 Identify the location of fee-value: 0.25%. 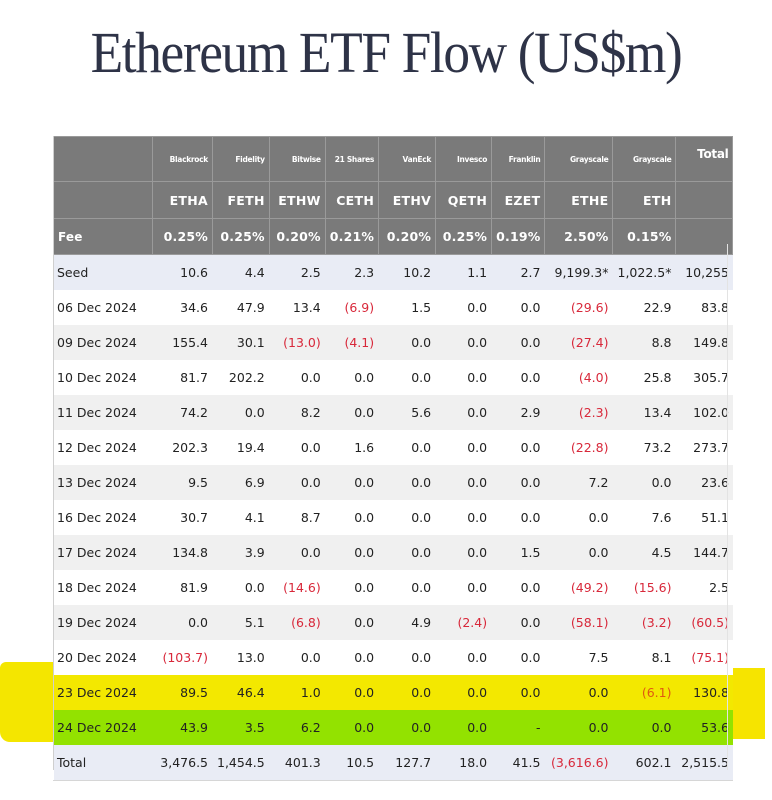
(241, 236).